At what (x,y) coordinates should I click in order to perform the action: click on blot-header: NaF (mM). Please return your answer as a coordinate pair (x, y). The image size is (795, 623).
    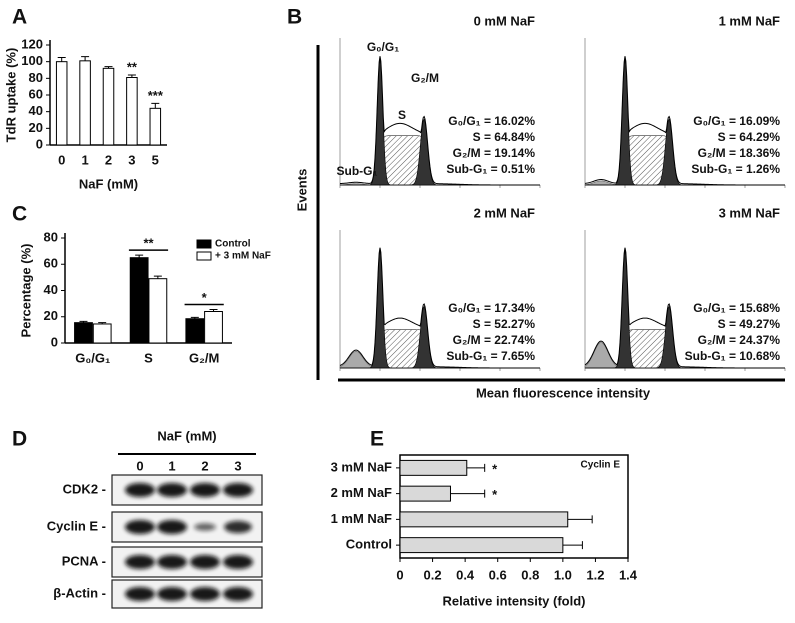
    Looking at the image, I should click on (186, 435).